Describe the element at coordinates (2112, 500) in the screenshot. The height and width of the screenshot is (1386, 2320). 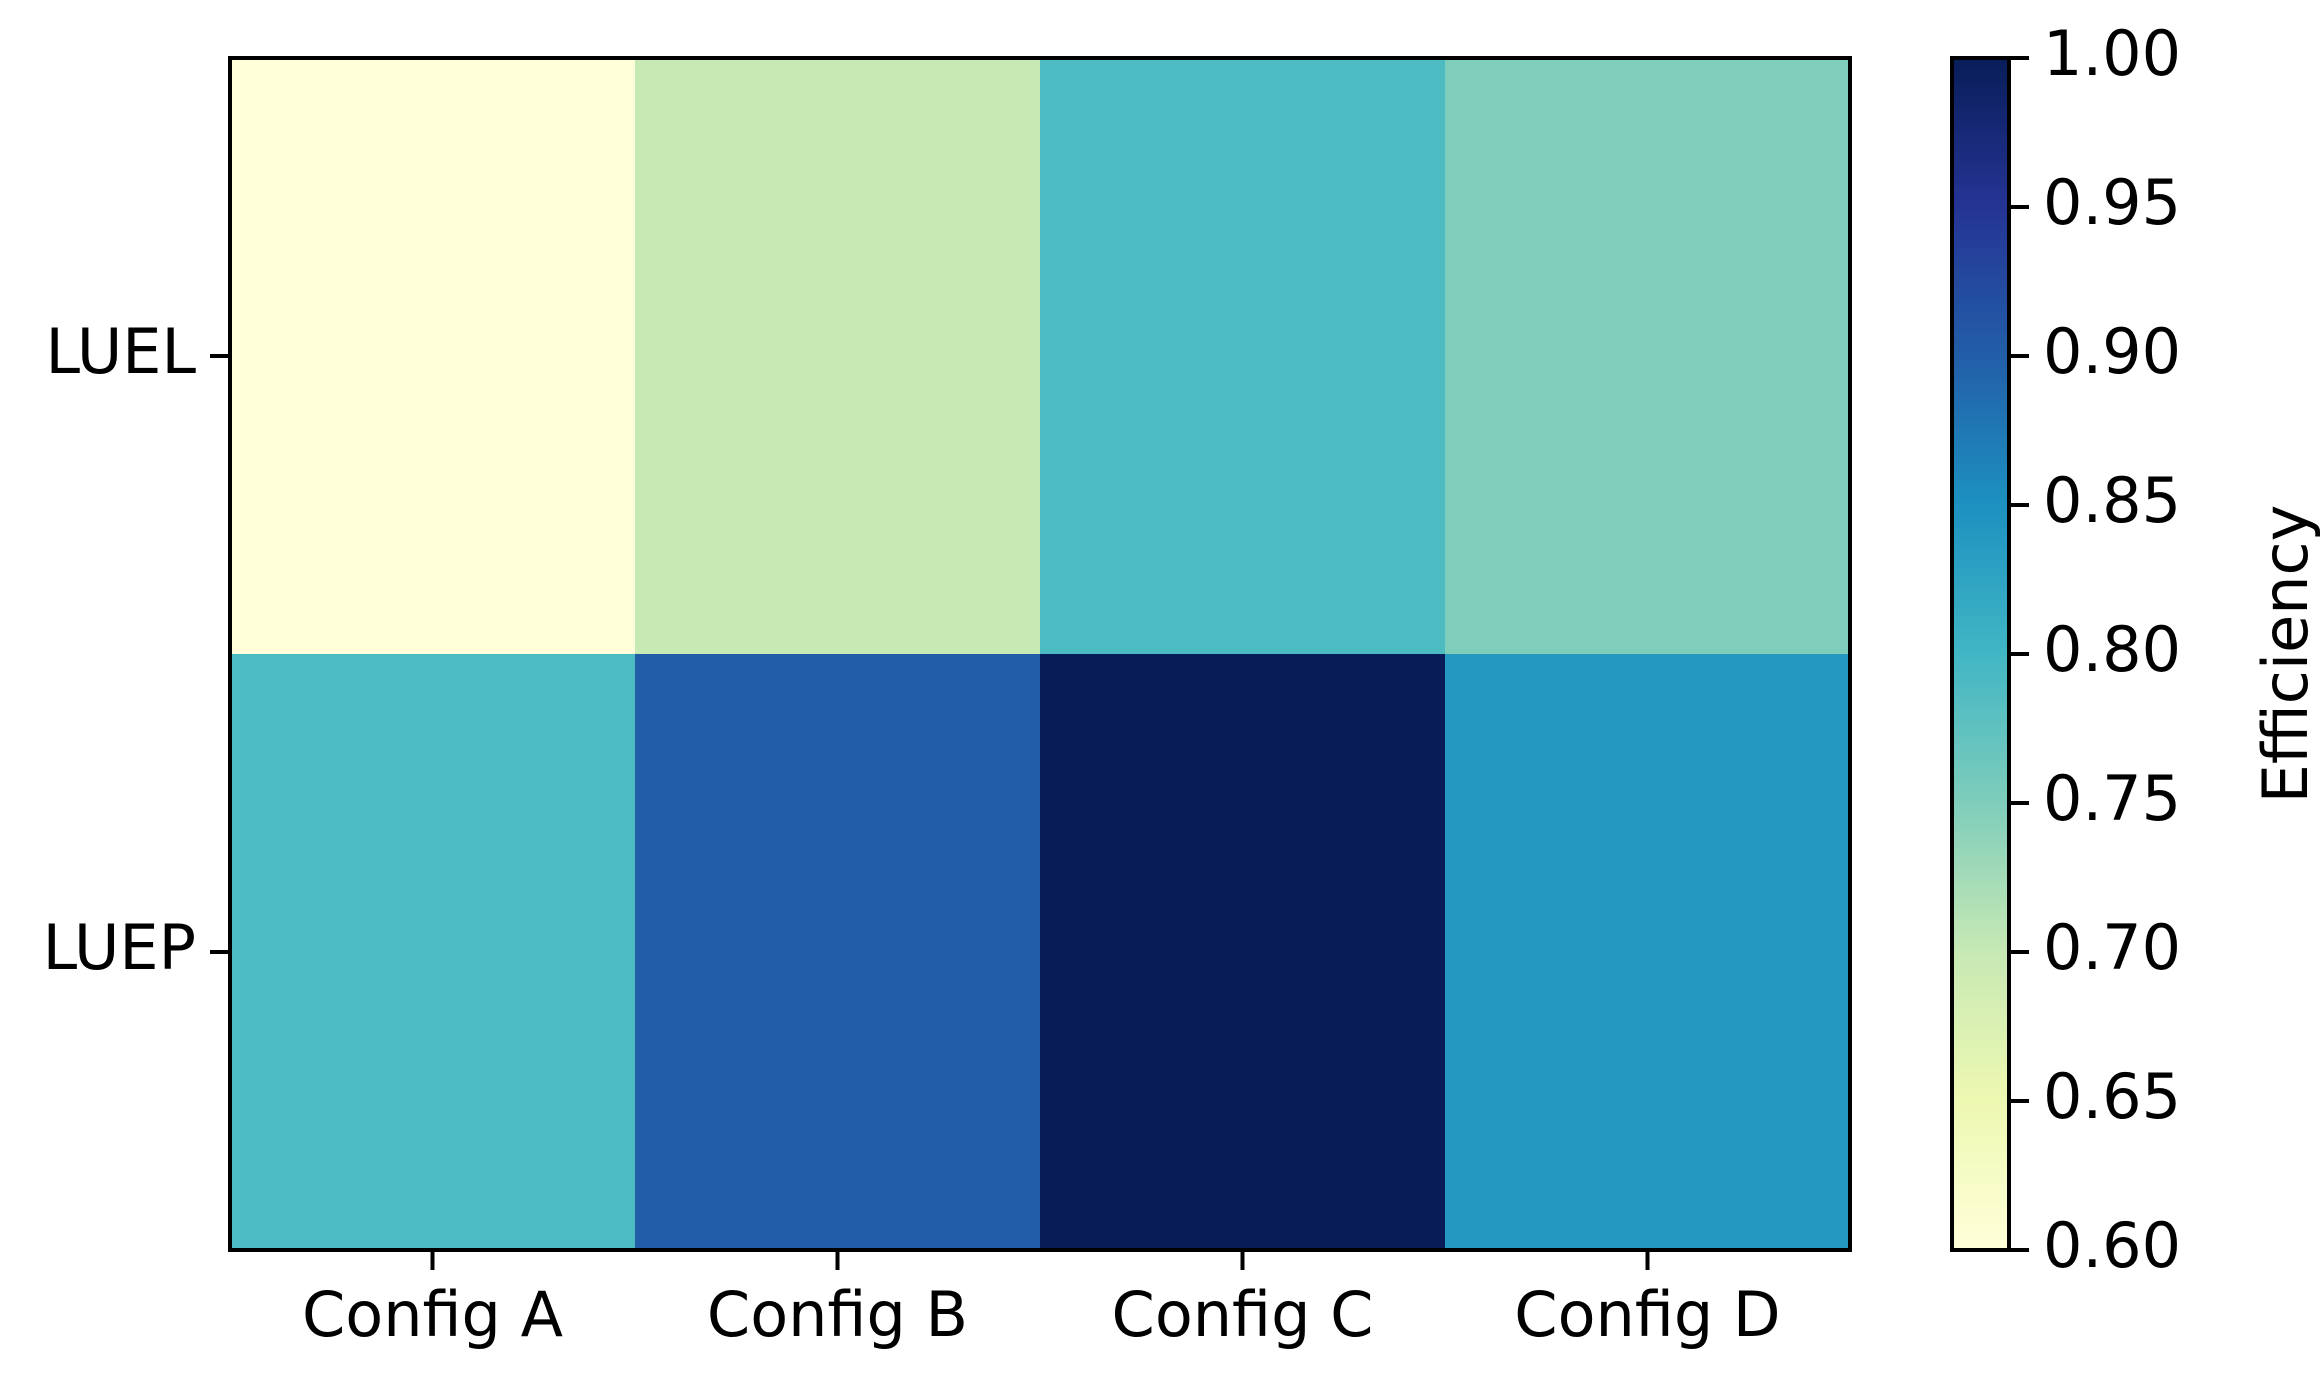
I see `colorbar-tick-label: 0.85` at that location.